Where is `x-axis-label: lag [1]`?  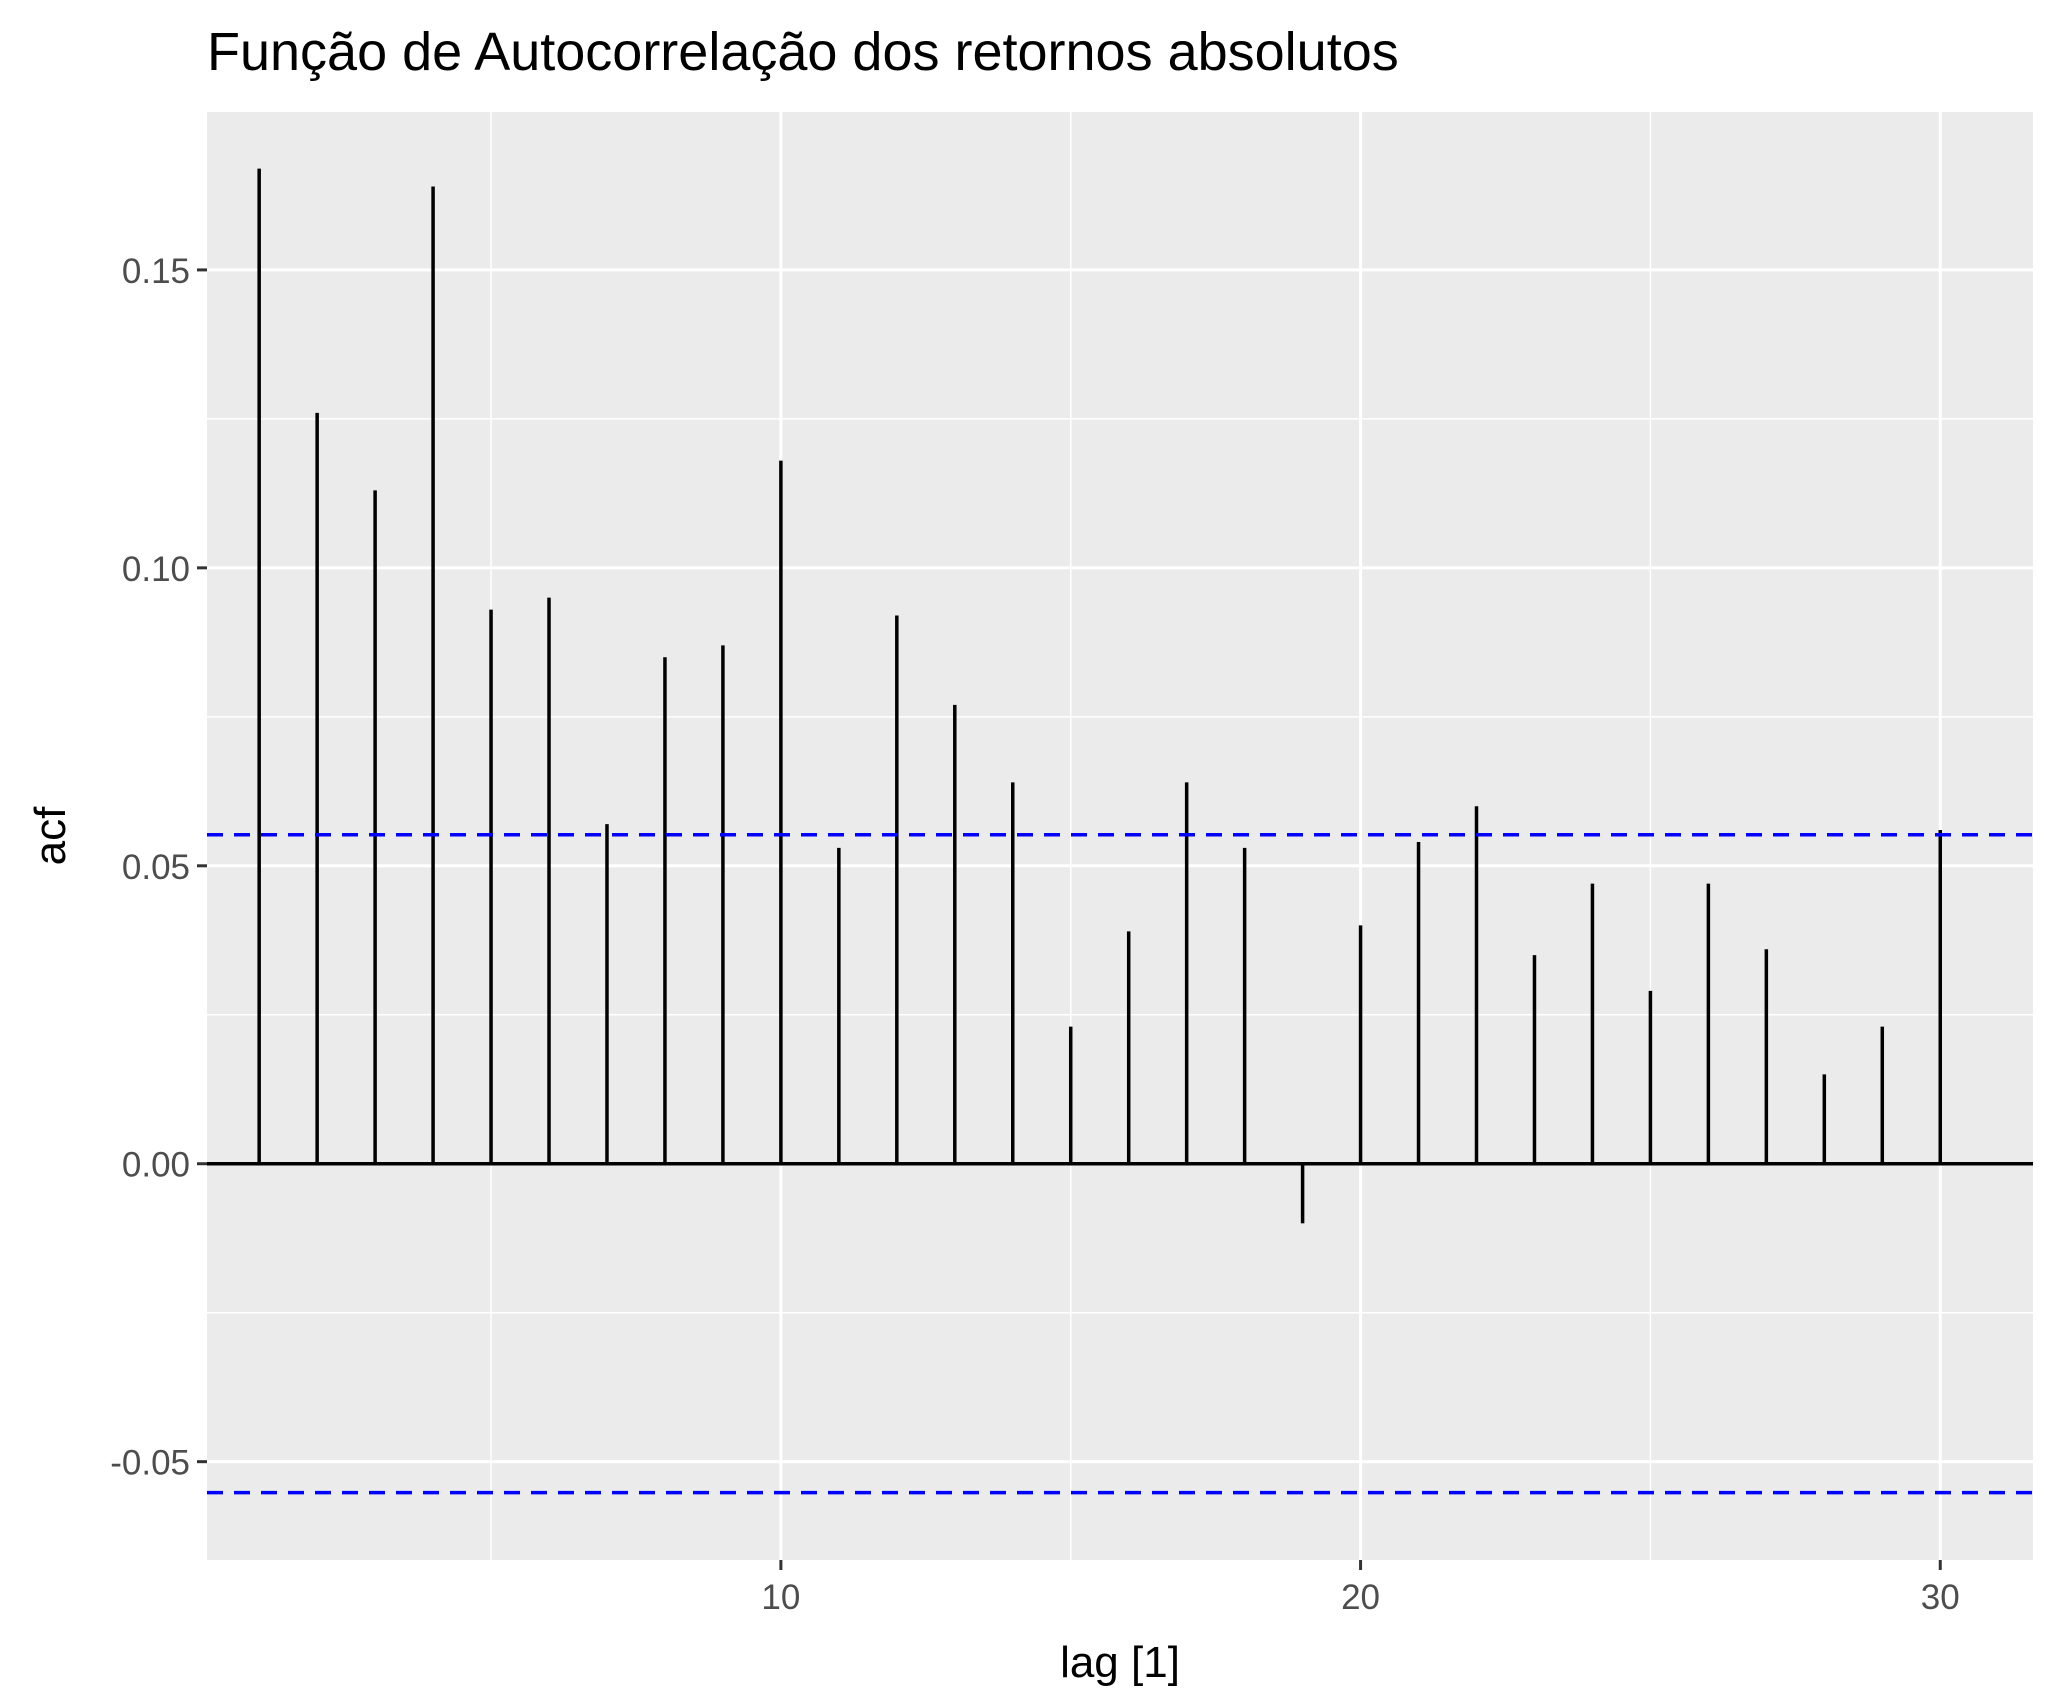
x-axis-label: lag [1] is located at coordinates (1120, 1662).